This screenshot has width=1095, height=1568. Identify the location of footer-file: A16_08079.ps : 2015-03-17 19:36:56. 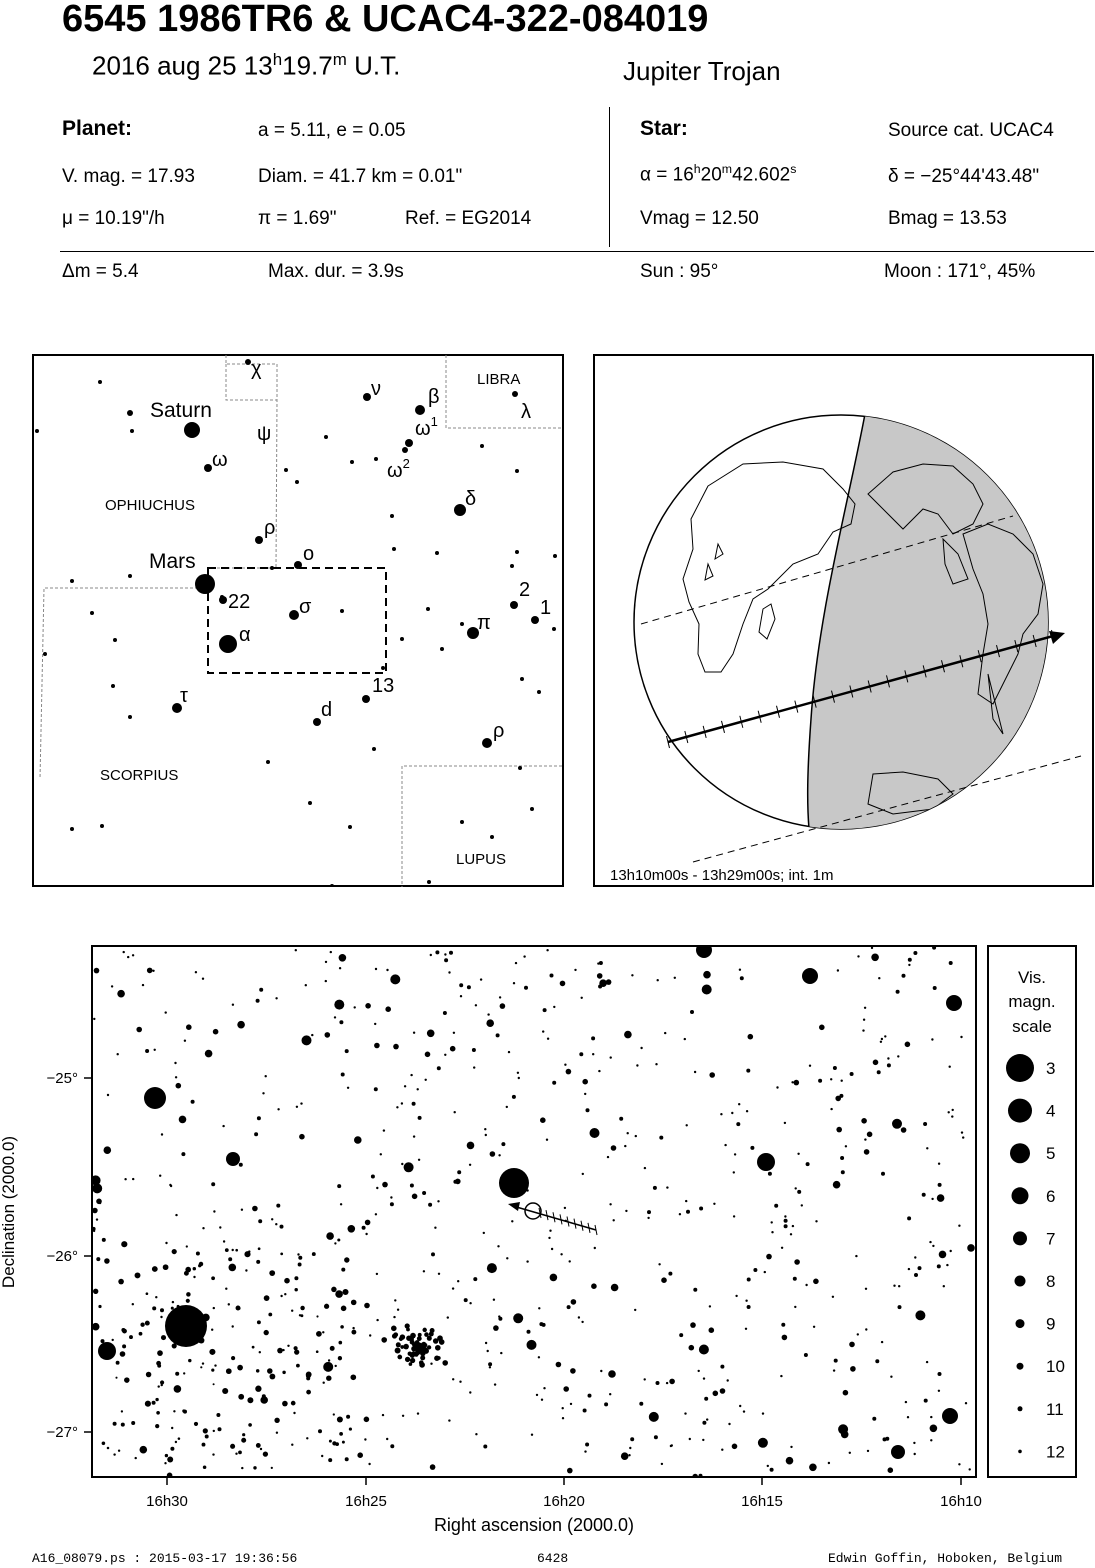
(165, 1558).